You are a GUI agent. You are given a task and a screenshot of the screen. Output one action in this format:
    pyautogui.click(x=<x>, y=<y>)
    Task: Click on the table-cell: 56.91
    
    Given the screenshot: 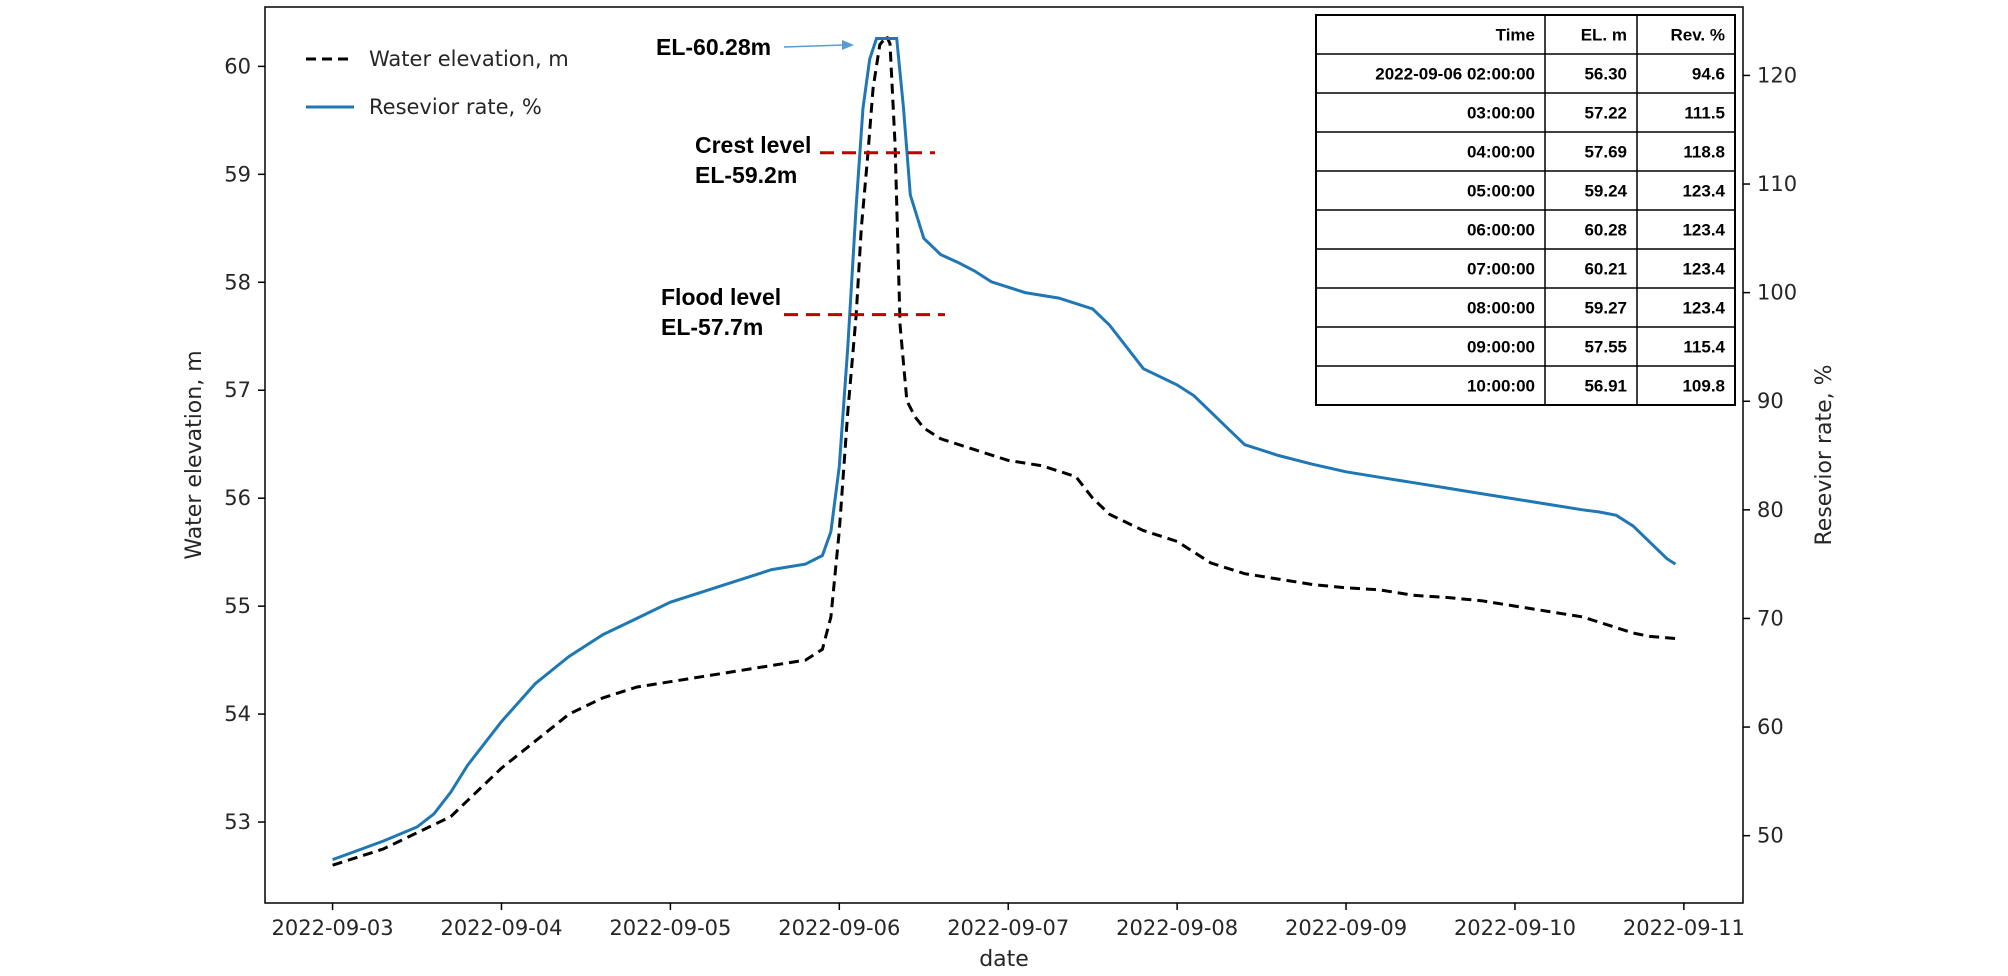 What is the action you would take?
    pyautogui.click(x=1605, y=386)
    